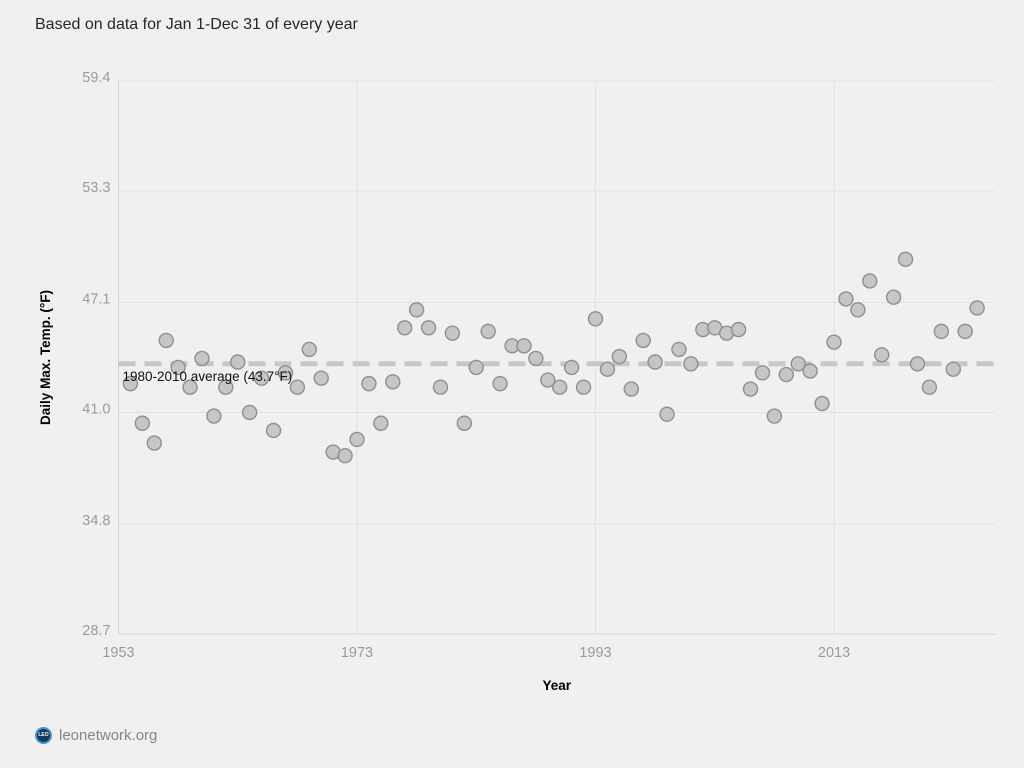  Describe the element at coordinates (118, 653) in the screenshot. I see `x-tick-label: 1953` at that location.